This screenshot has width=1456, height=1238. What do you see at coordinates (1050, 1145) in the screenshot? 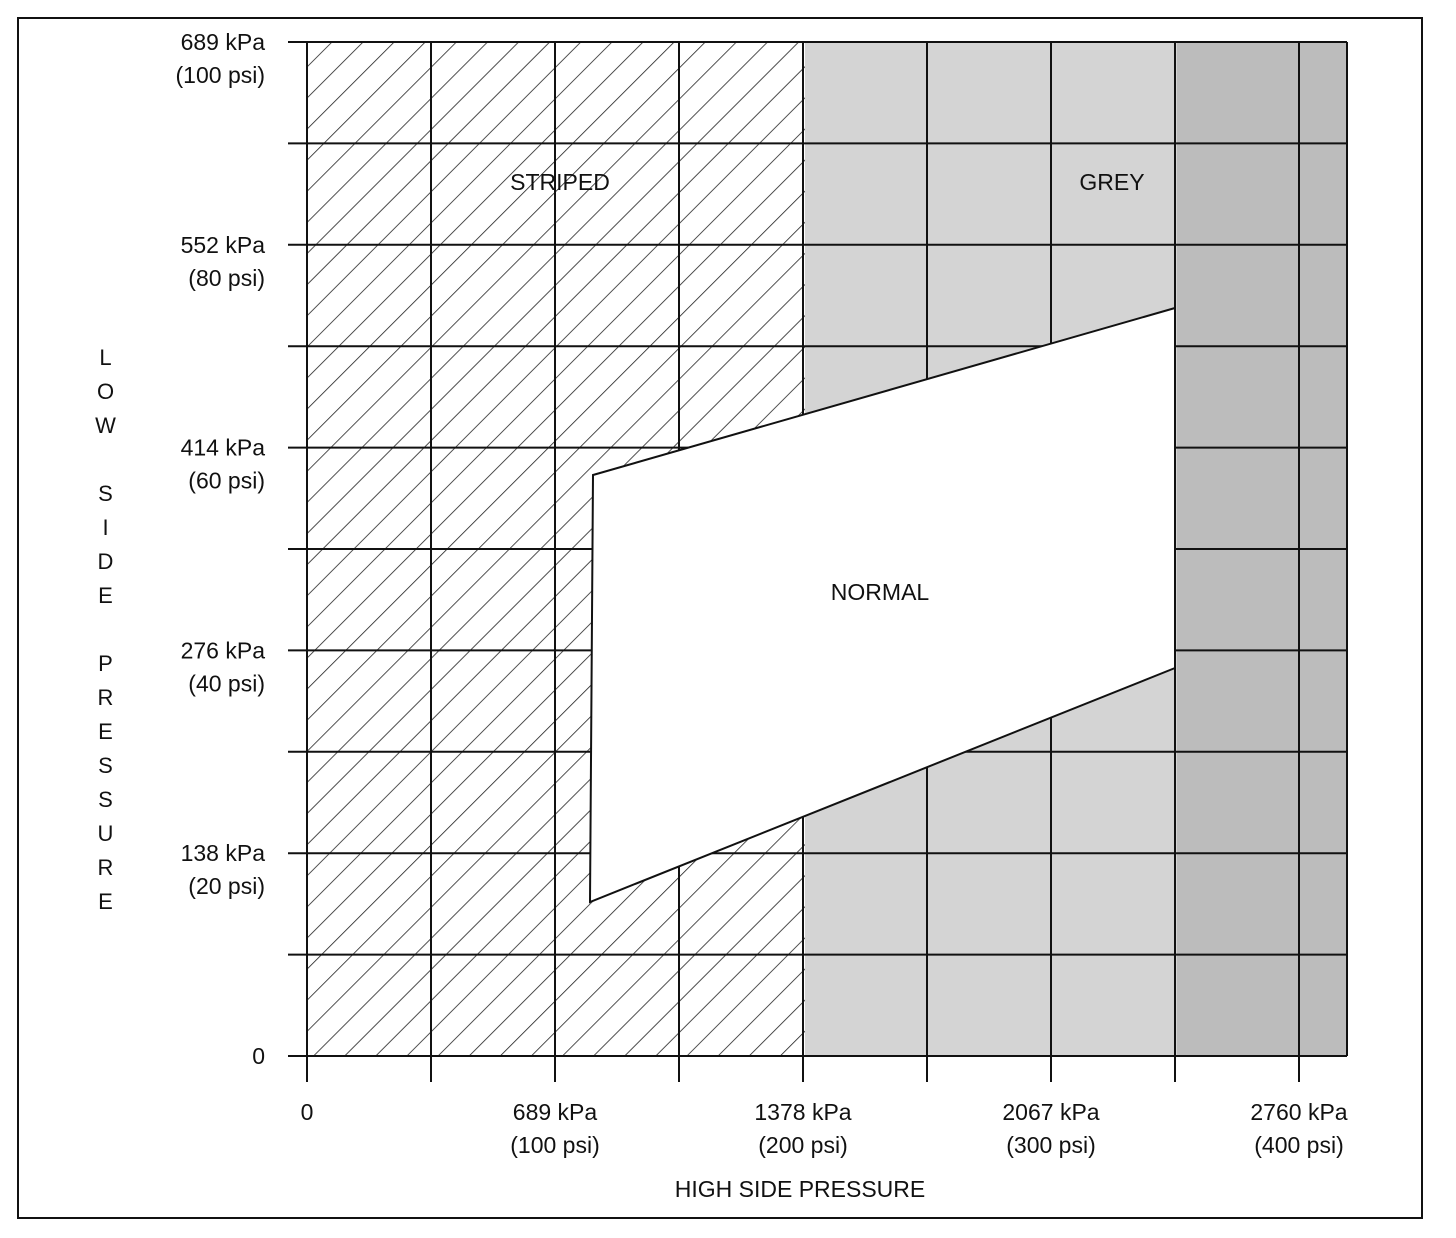
I see `x-tick-label: (300 psi)` at bounding box center [1050, 1145].